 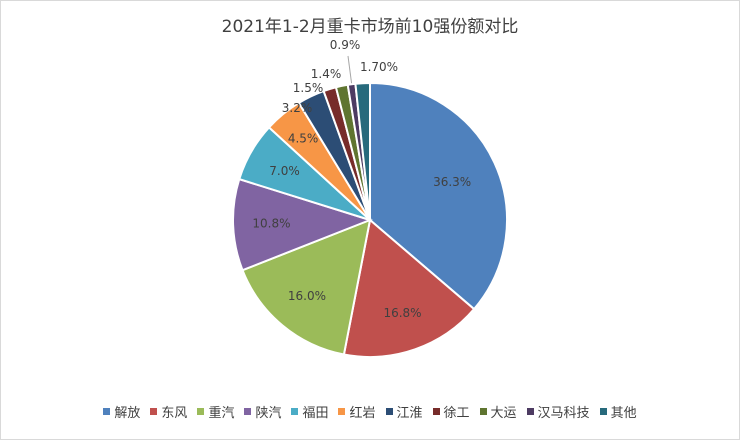 I want to click on legend-item-8: 大运, so click(x=498, y=411).